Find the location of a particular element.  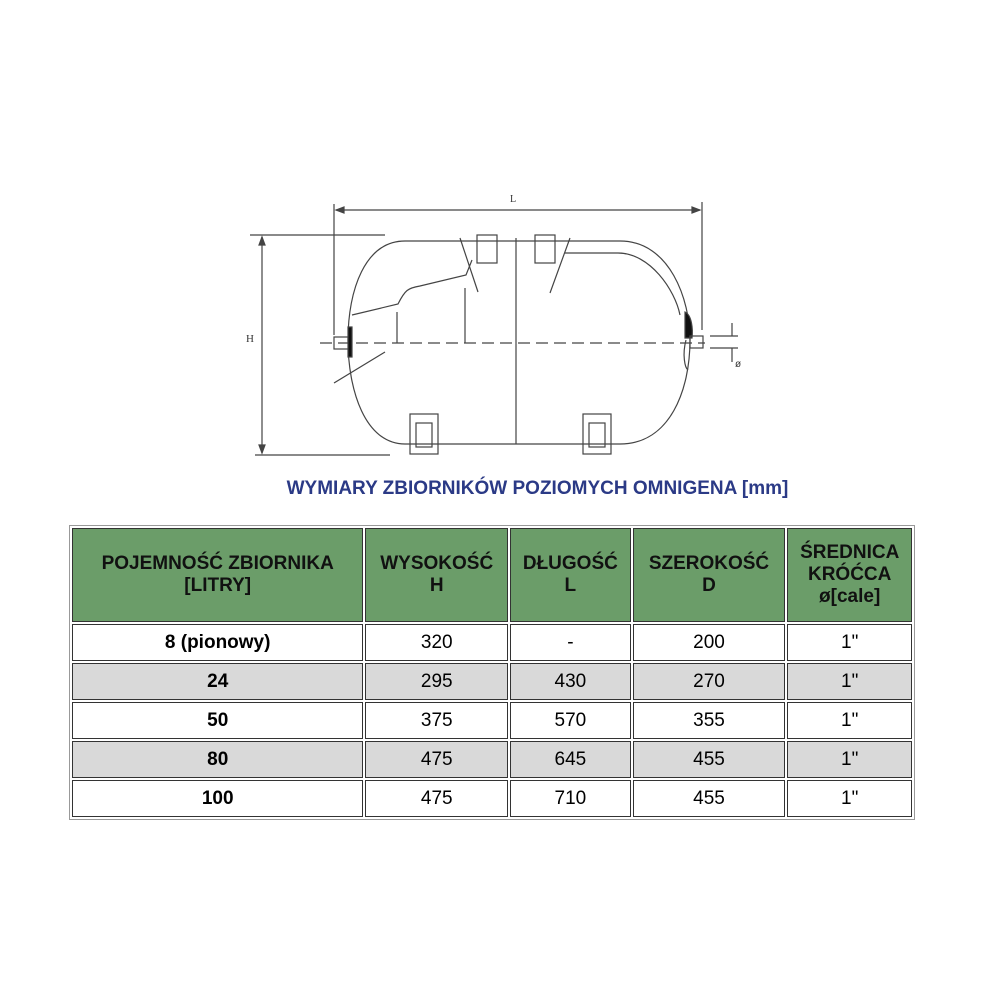

table-cell: 320 is located at coordinates (437, 642).